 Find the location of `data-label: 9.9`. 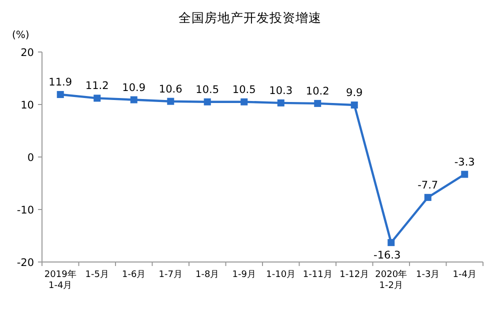

data-label: 9.9 is located at coordinates (354, 93).